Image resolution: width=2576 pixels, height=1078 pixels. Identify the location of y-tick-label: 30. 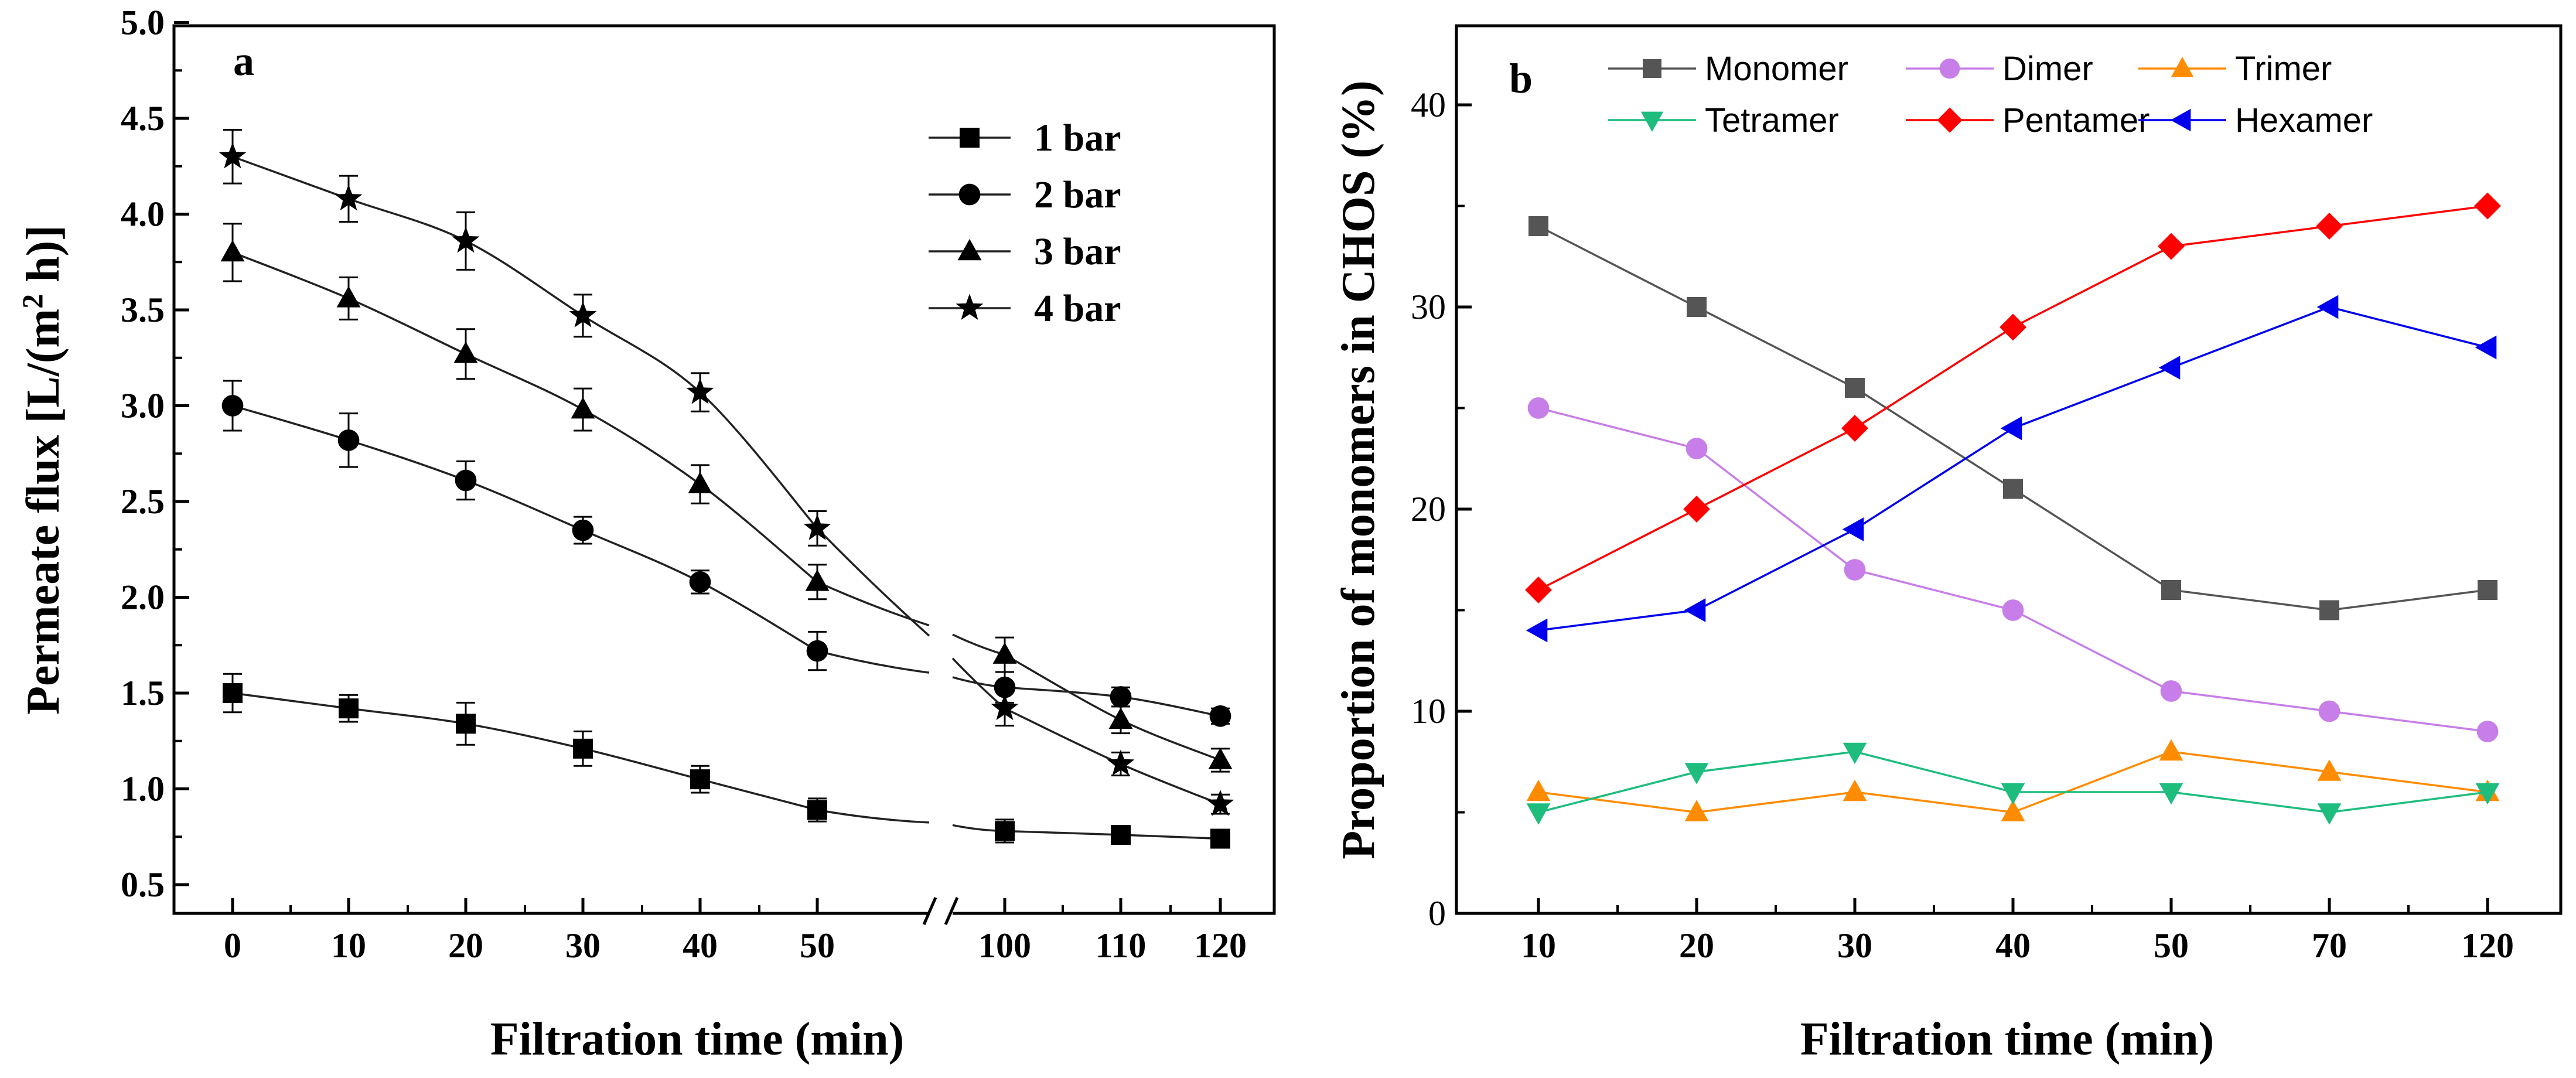
(1428, 307).